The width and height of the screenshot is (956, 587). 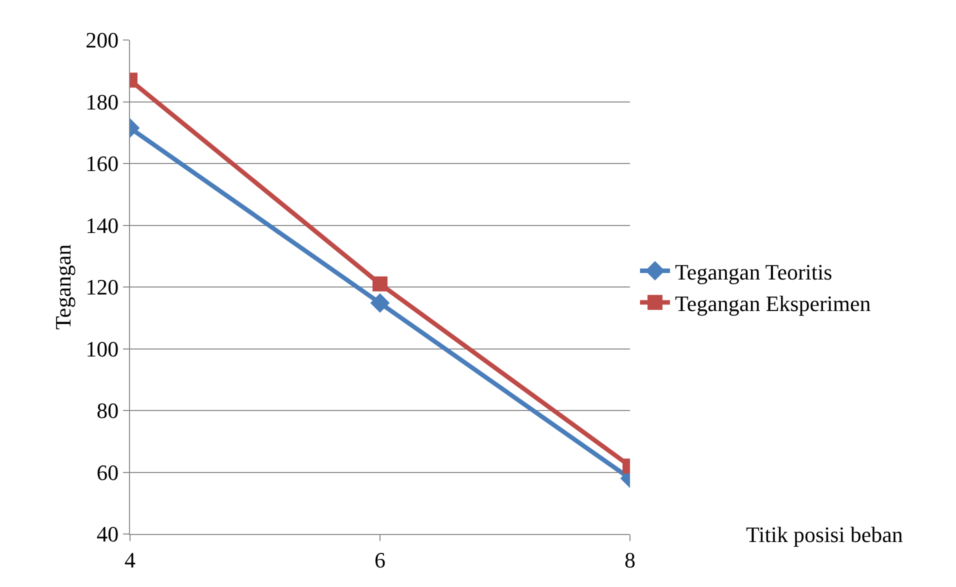 I want to click on y-tick-label: 60, so click(x=107, y=472).